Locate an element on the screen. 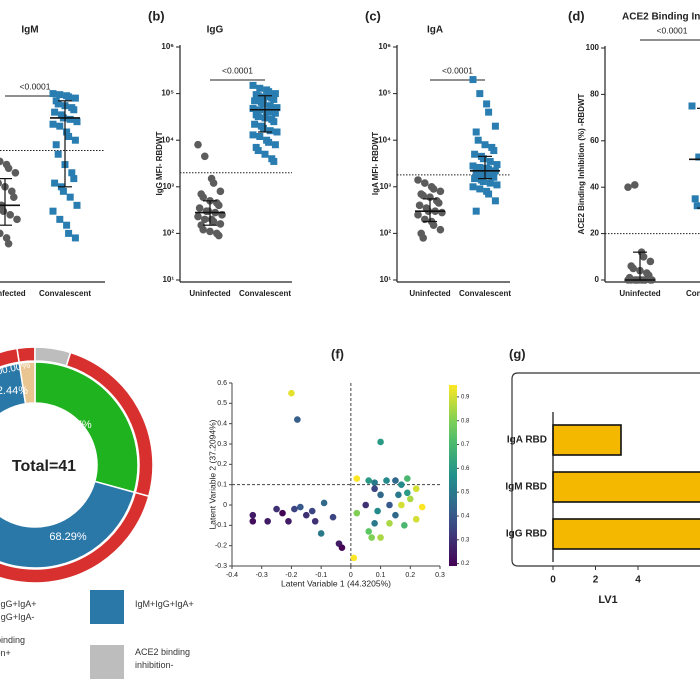 The image size is (700, 700). y-tick-label: 10² is located at coordinates (168, 233).